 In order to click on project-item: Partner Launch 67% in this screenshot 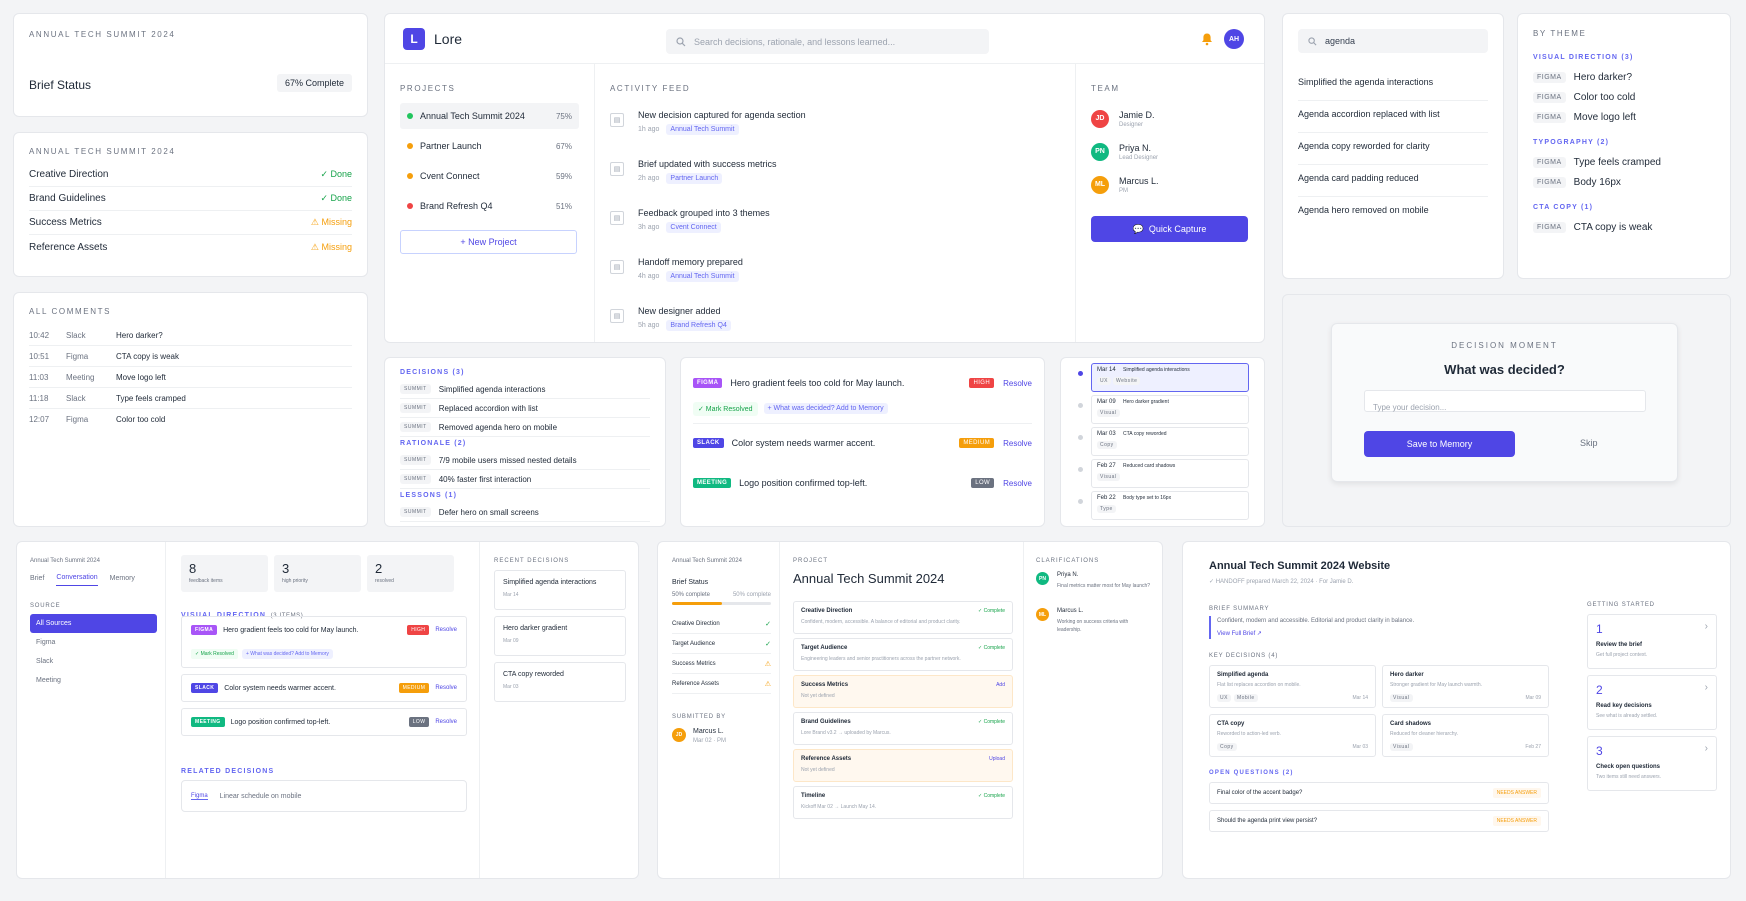, I will do `click(489, 146)`.